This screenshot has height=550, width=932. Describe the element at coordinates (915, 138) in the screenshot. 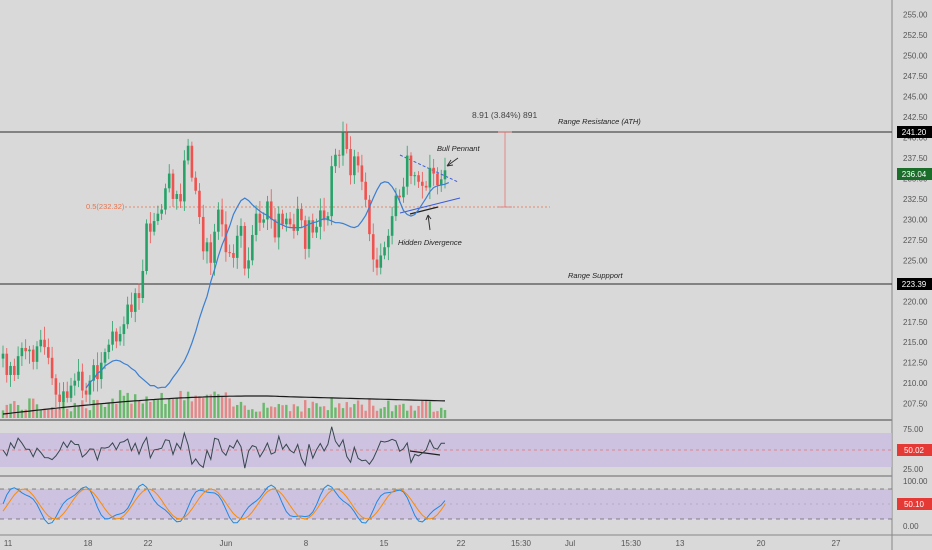

I see `price-tick: 240.00` at that location.